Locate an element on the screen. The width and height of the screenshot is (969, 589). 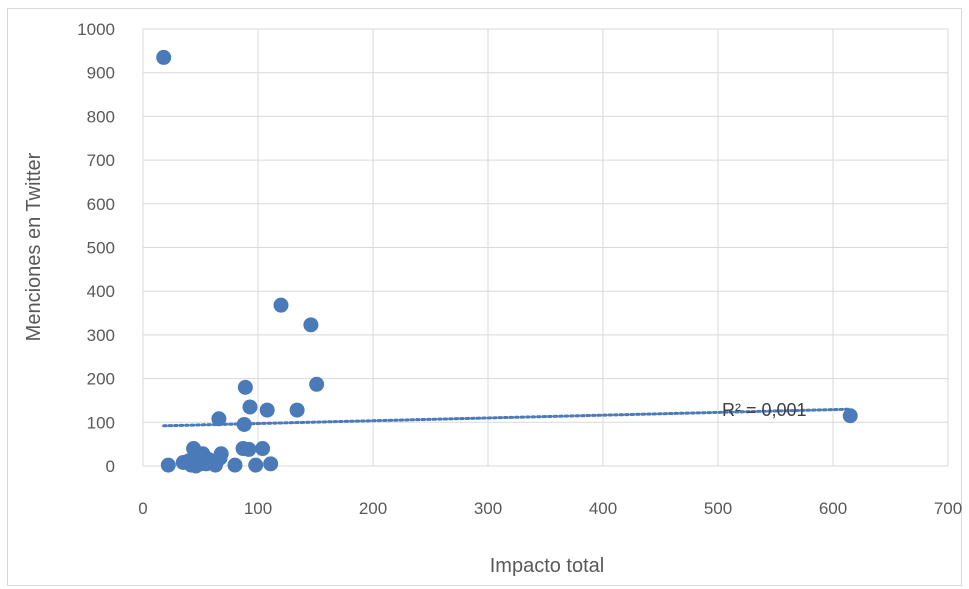
y-tick-label: 600 is located at coordinates (101, 204).